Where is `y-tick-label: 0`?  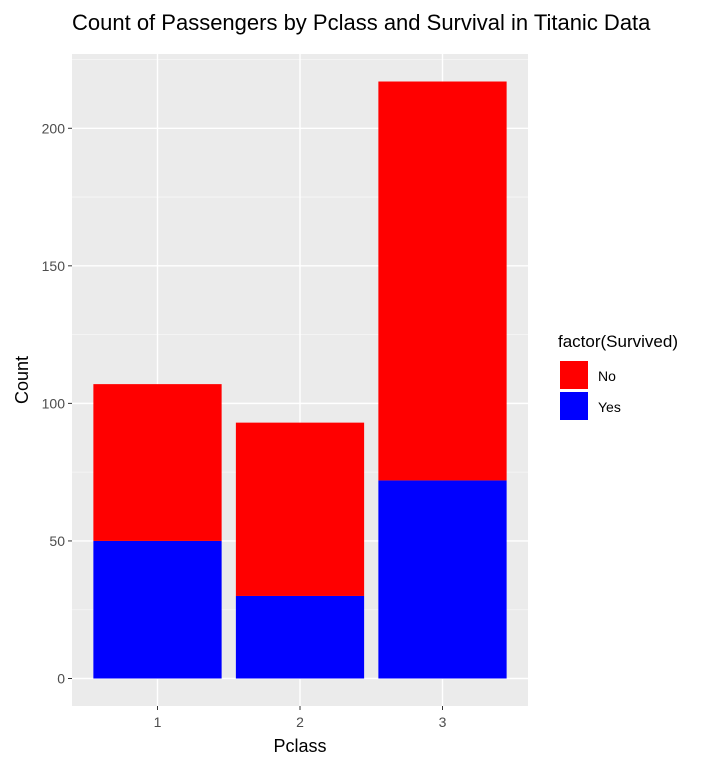 y-tick-label: 0 is located at coordinates (61, 678).